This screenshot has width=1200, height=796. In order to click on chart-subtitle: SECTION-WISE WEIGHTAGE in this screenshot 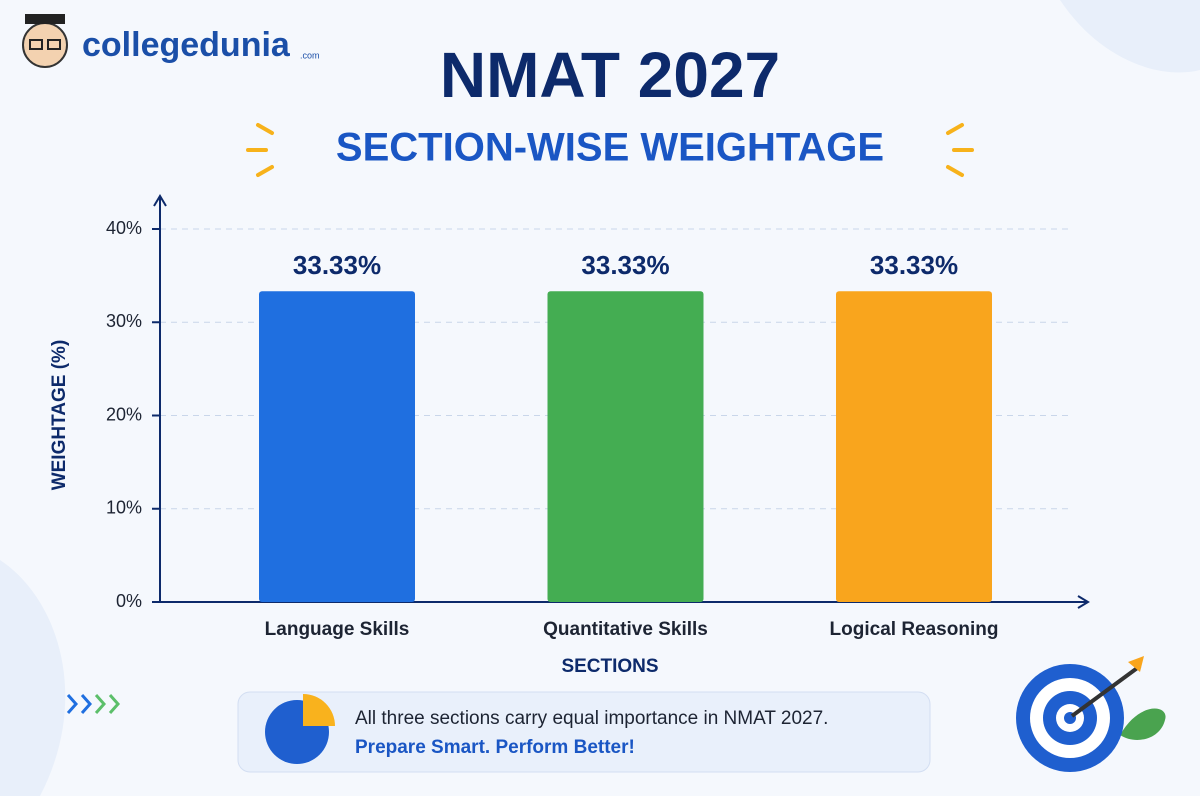, I will do `click(610, 148)`.